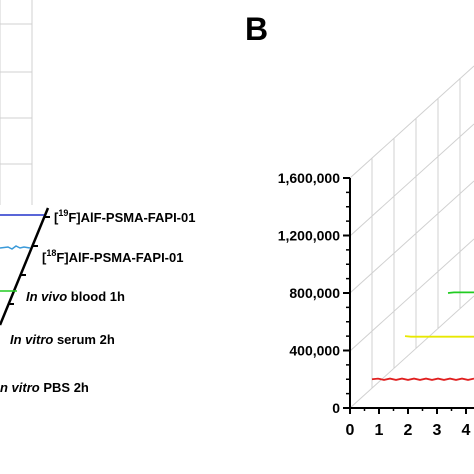 The height and width of the screenshot is (474, 474). I want to click on y-tick-label: 800,000, so click(314, 293).